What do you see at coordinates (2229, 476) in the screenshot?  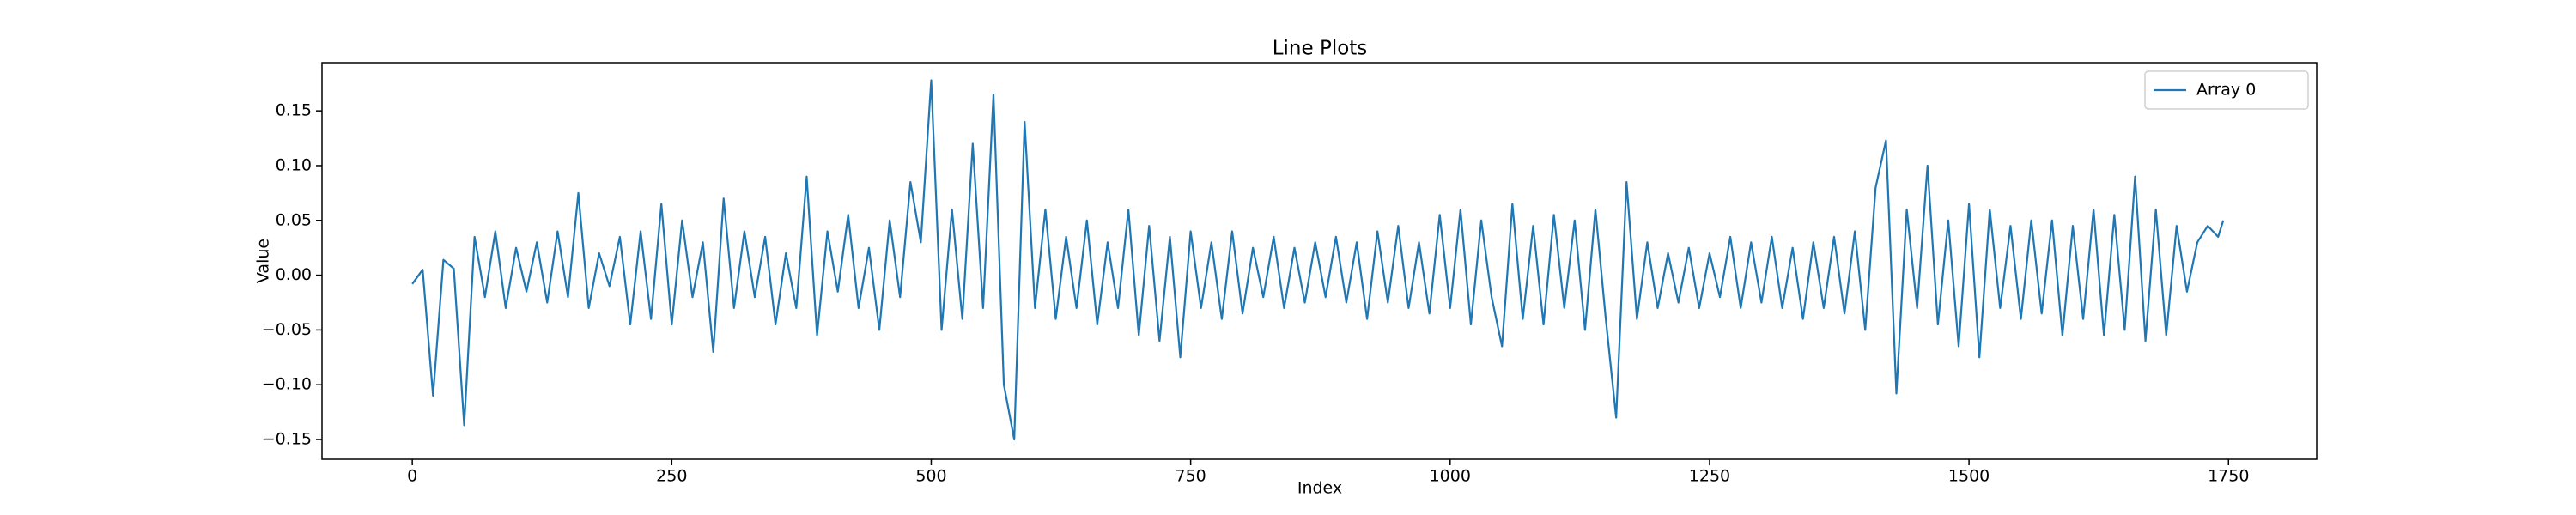 I see `x-tick-label: 1750` at bounding box center [2229, 476].